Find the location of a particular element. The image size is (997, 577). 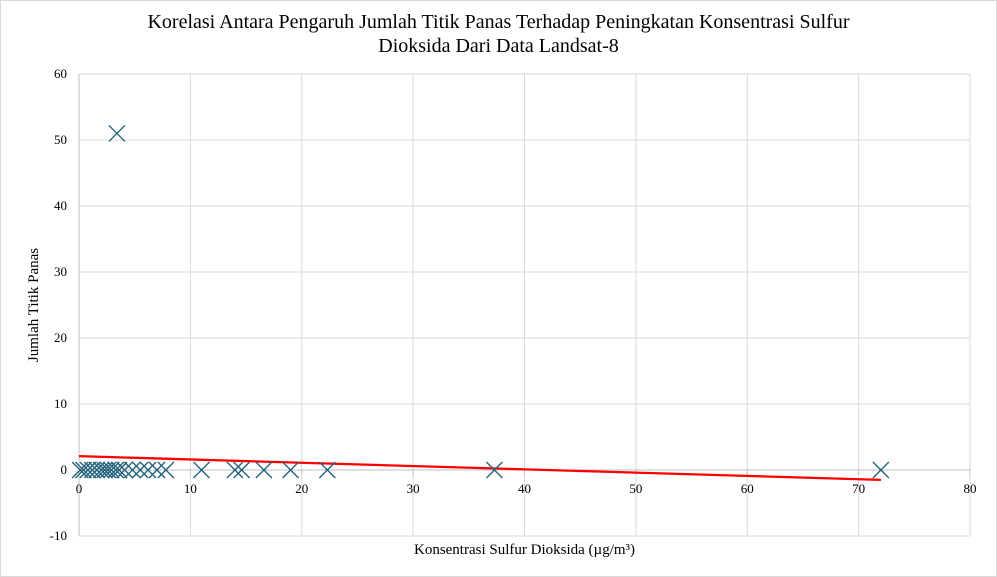

trendline-layer is located at coordinates (479, 468).